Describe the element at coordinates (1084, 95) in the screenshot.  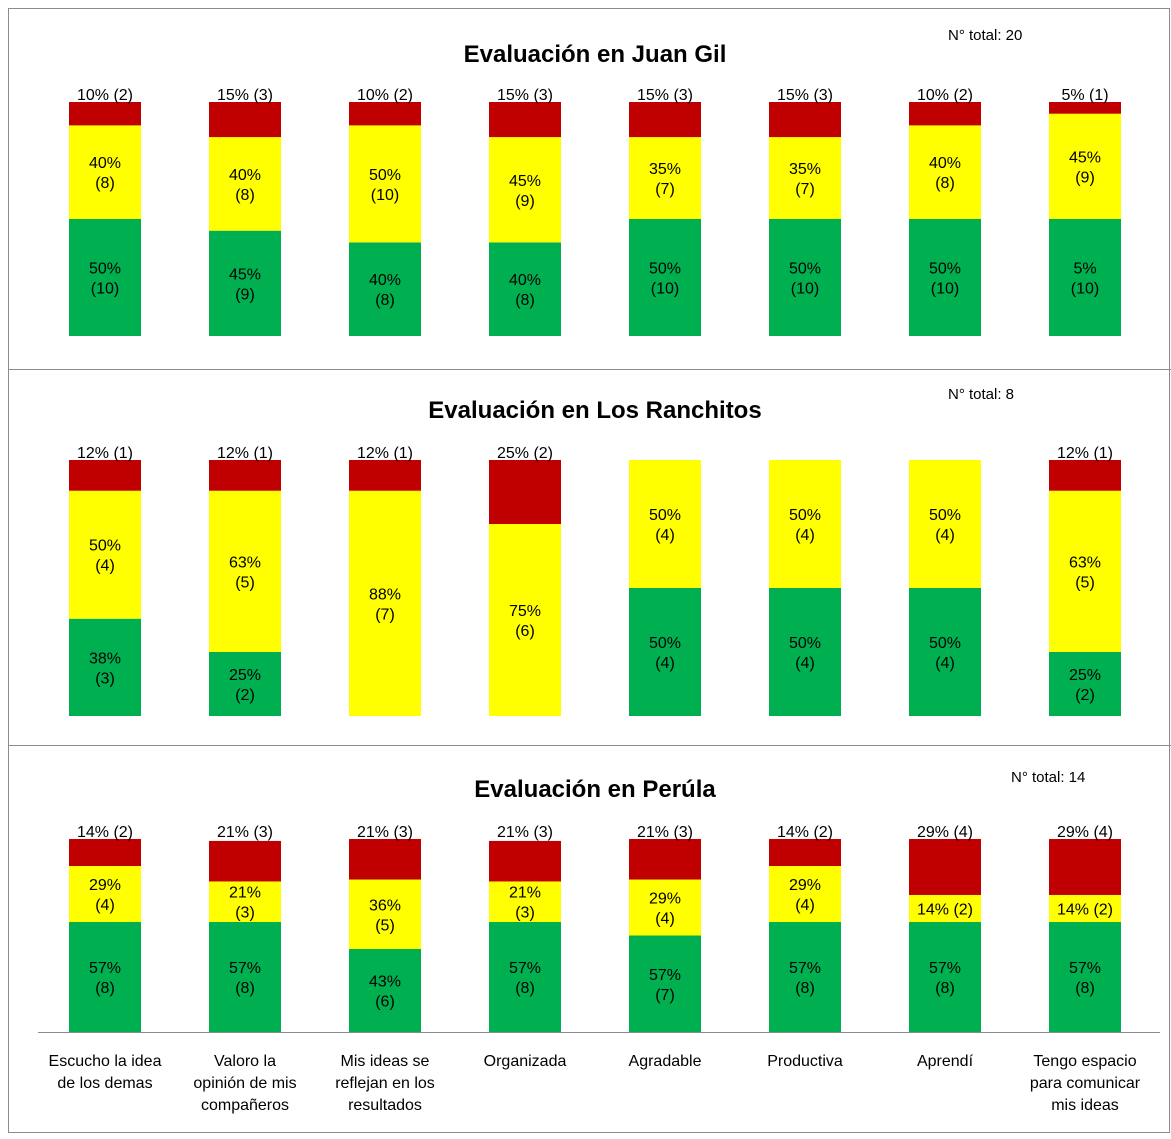
I see `data-label: 5% (1)` at that location.